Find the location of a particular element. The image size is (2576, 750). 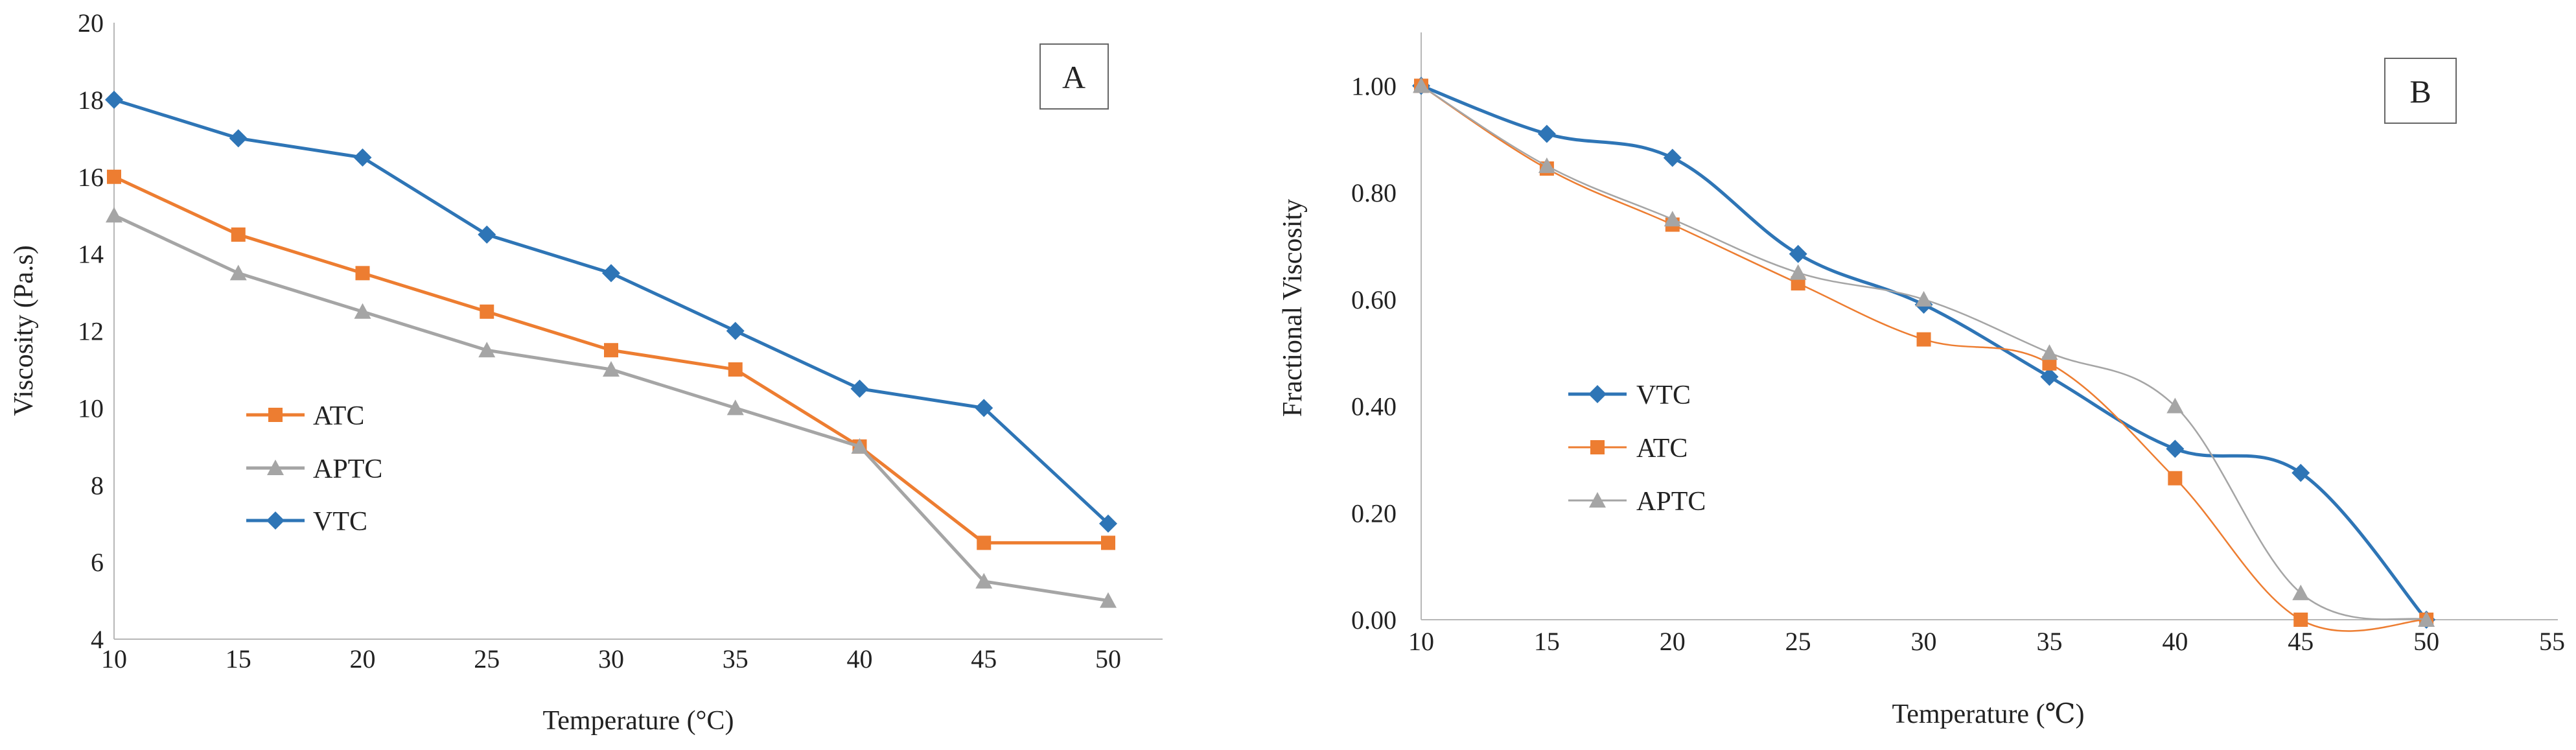

panel-a-label: A is located at coordinates (1073, 77).